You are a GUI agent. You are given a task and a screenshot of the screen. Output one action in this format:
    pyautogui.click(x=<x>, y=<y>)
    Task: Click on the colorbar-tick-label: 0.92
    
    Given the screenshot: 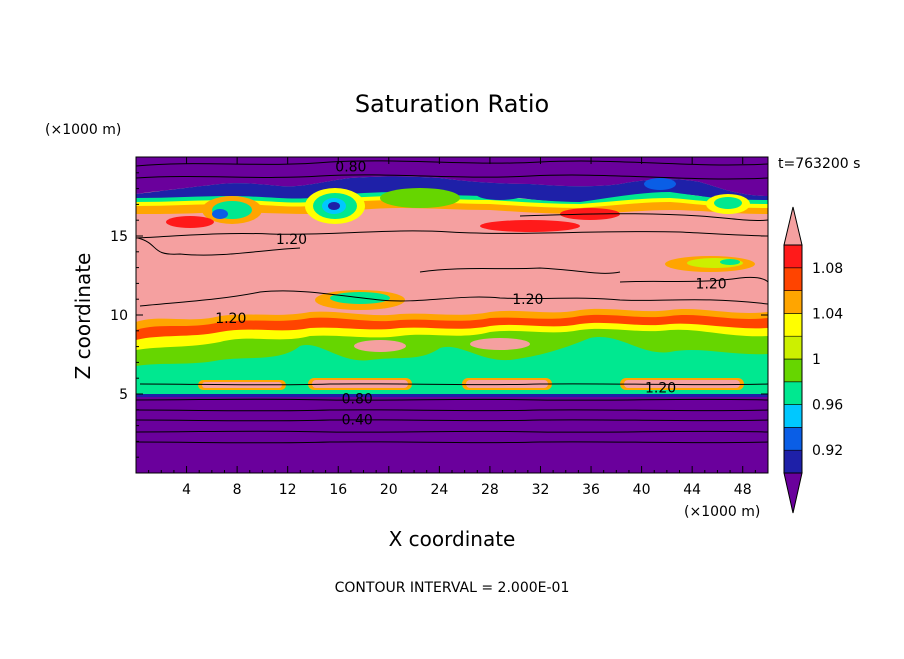 What is the action you would take?
    pyautogui.click(x=827, y=451)
    